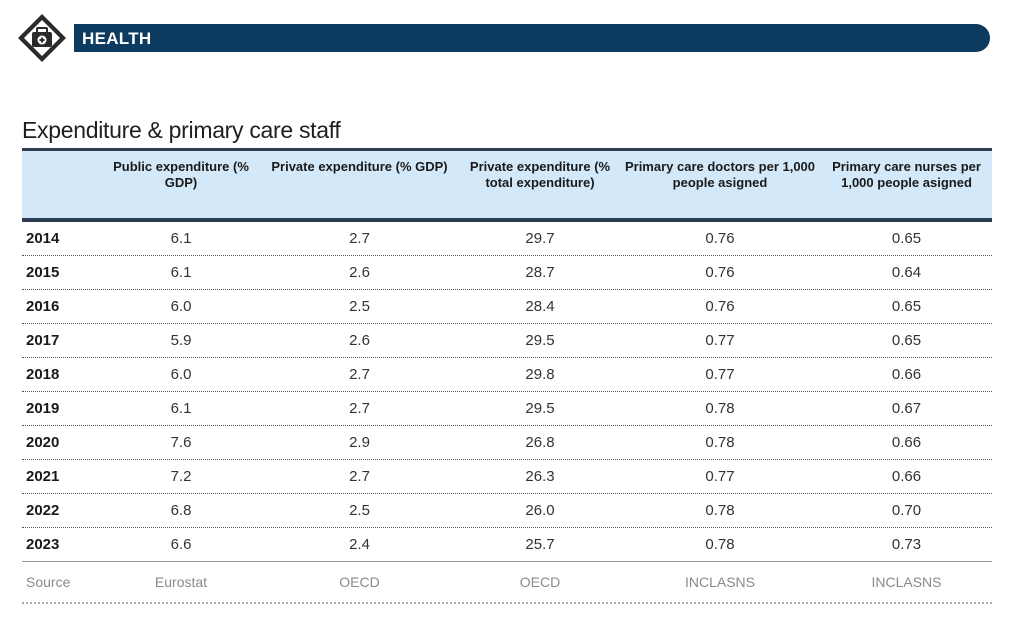 This screenshot has width=1024, height=618. What do you see at coordinates (540, 510) in the screenshot?
I see `table-cell: 26.0` at bounding box center [540, 510].